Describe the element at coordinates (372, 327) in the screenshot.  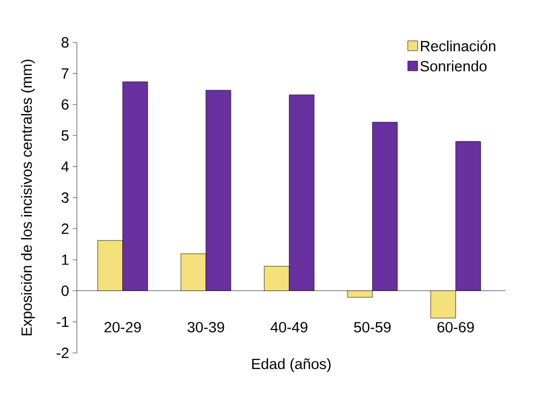
I see `x-tick-label: 50-59` at that location.